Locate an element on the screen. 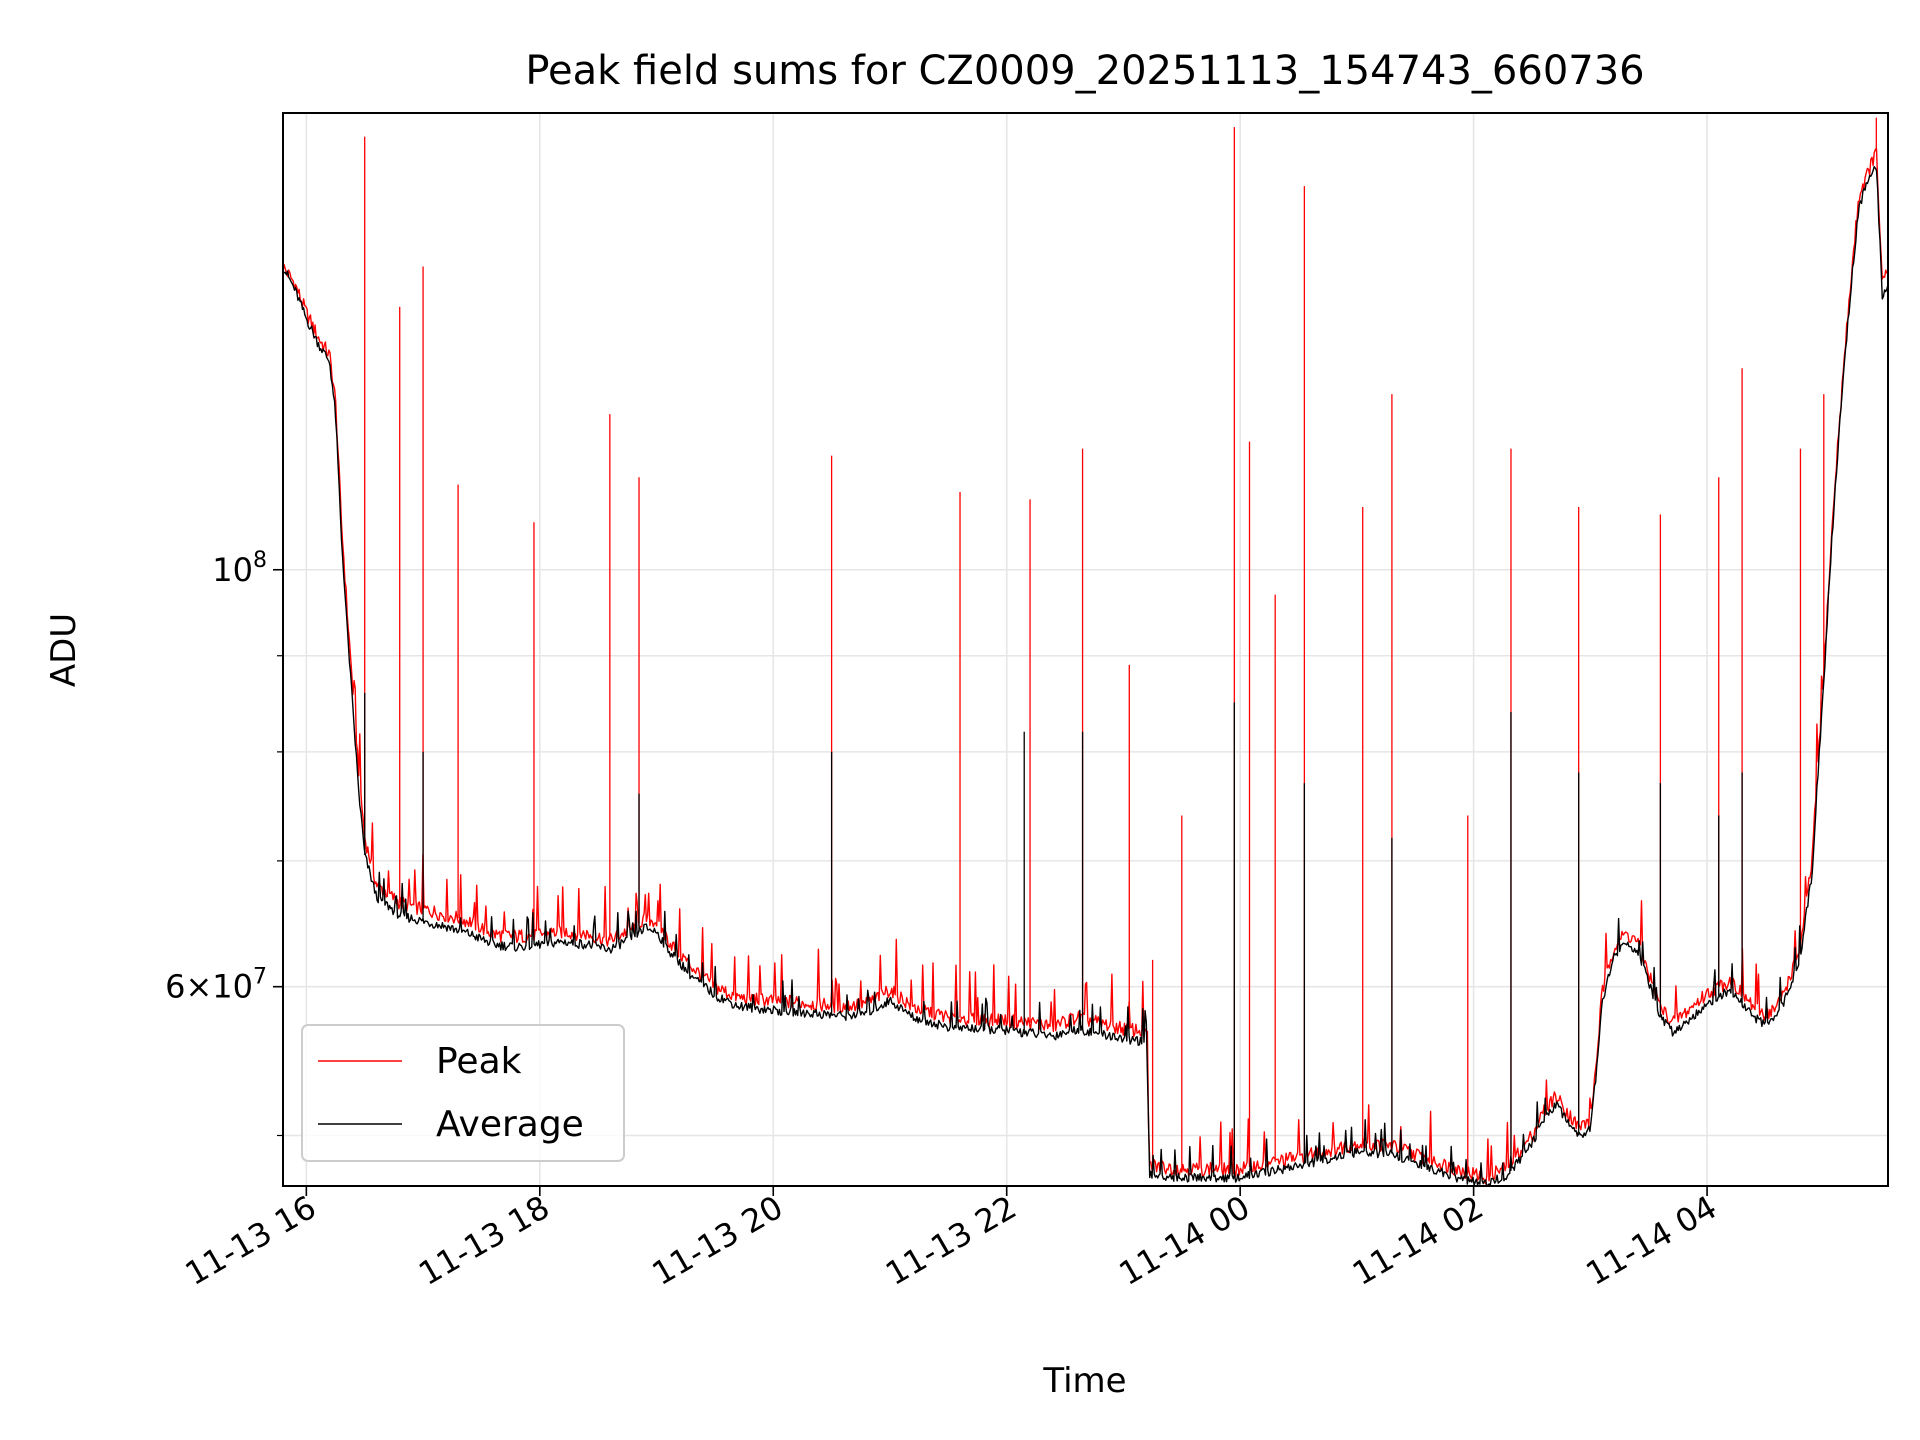 The width and height of the screenshot is (1920, 1440). legend-peak-label: Peak is located at coordinates (479, 1061).